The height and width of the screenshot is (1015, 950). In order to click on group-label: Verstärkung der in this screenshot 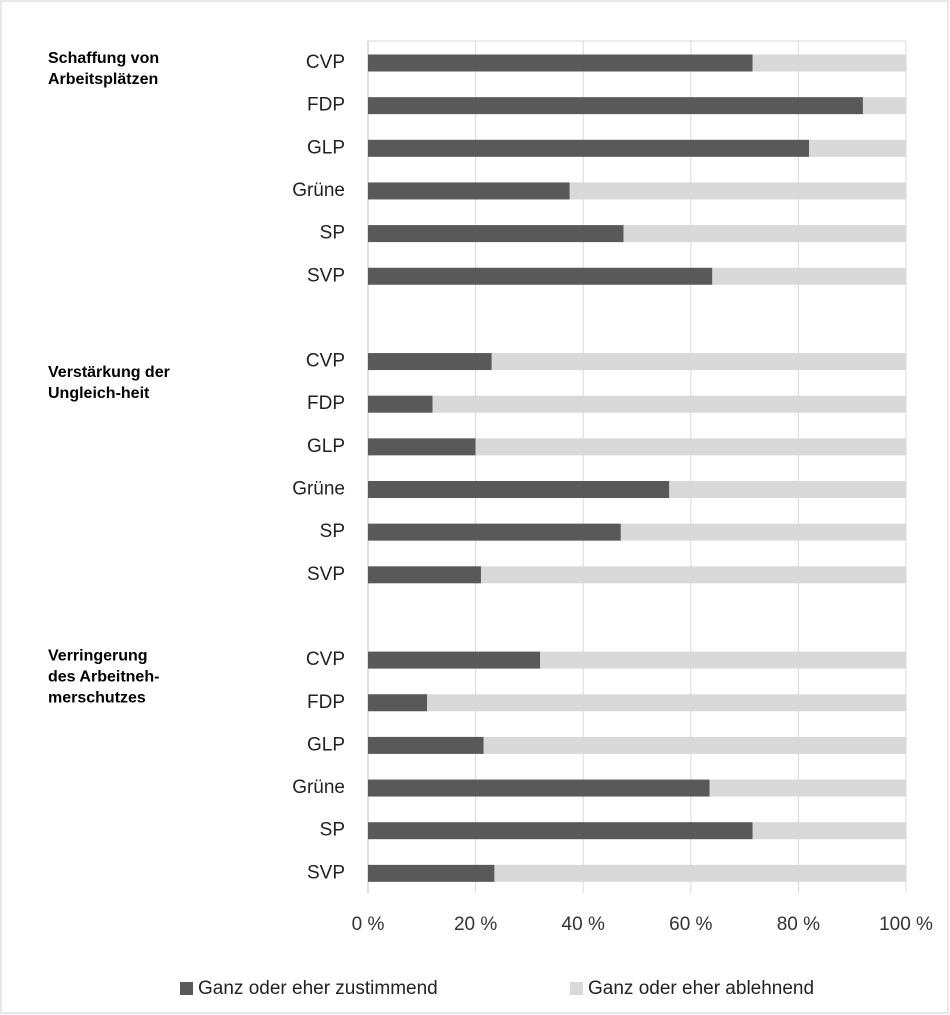, I will do `click(109, 372)`.